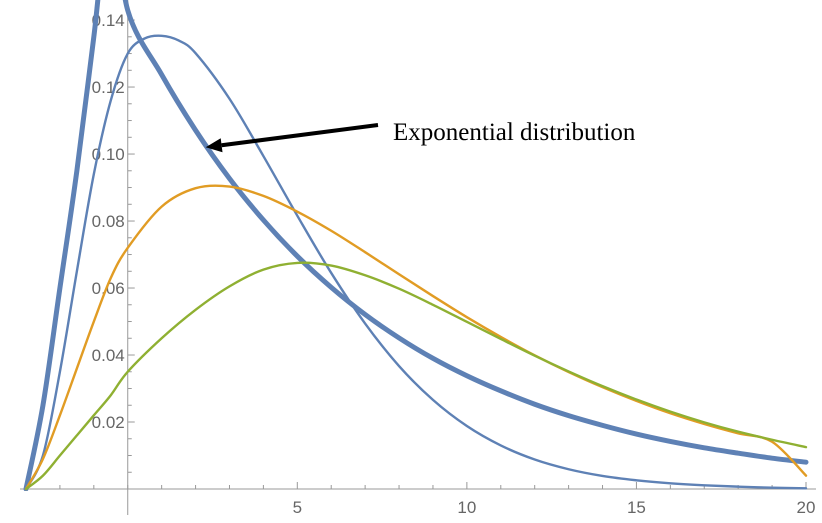 This screenshot has width=822, height=523. Describe the element at coordinates (214, 145) in the screenshot. I see `annotation-arrow-head` at that location.